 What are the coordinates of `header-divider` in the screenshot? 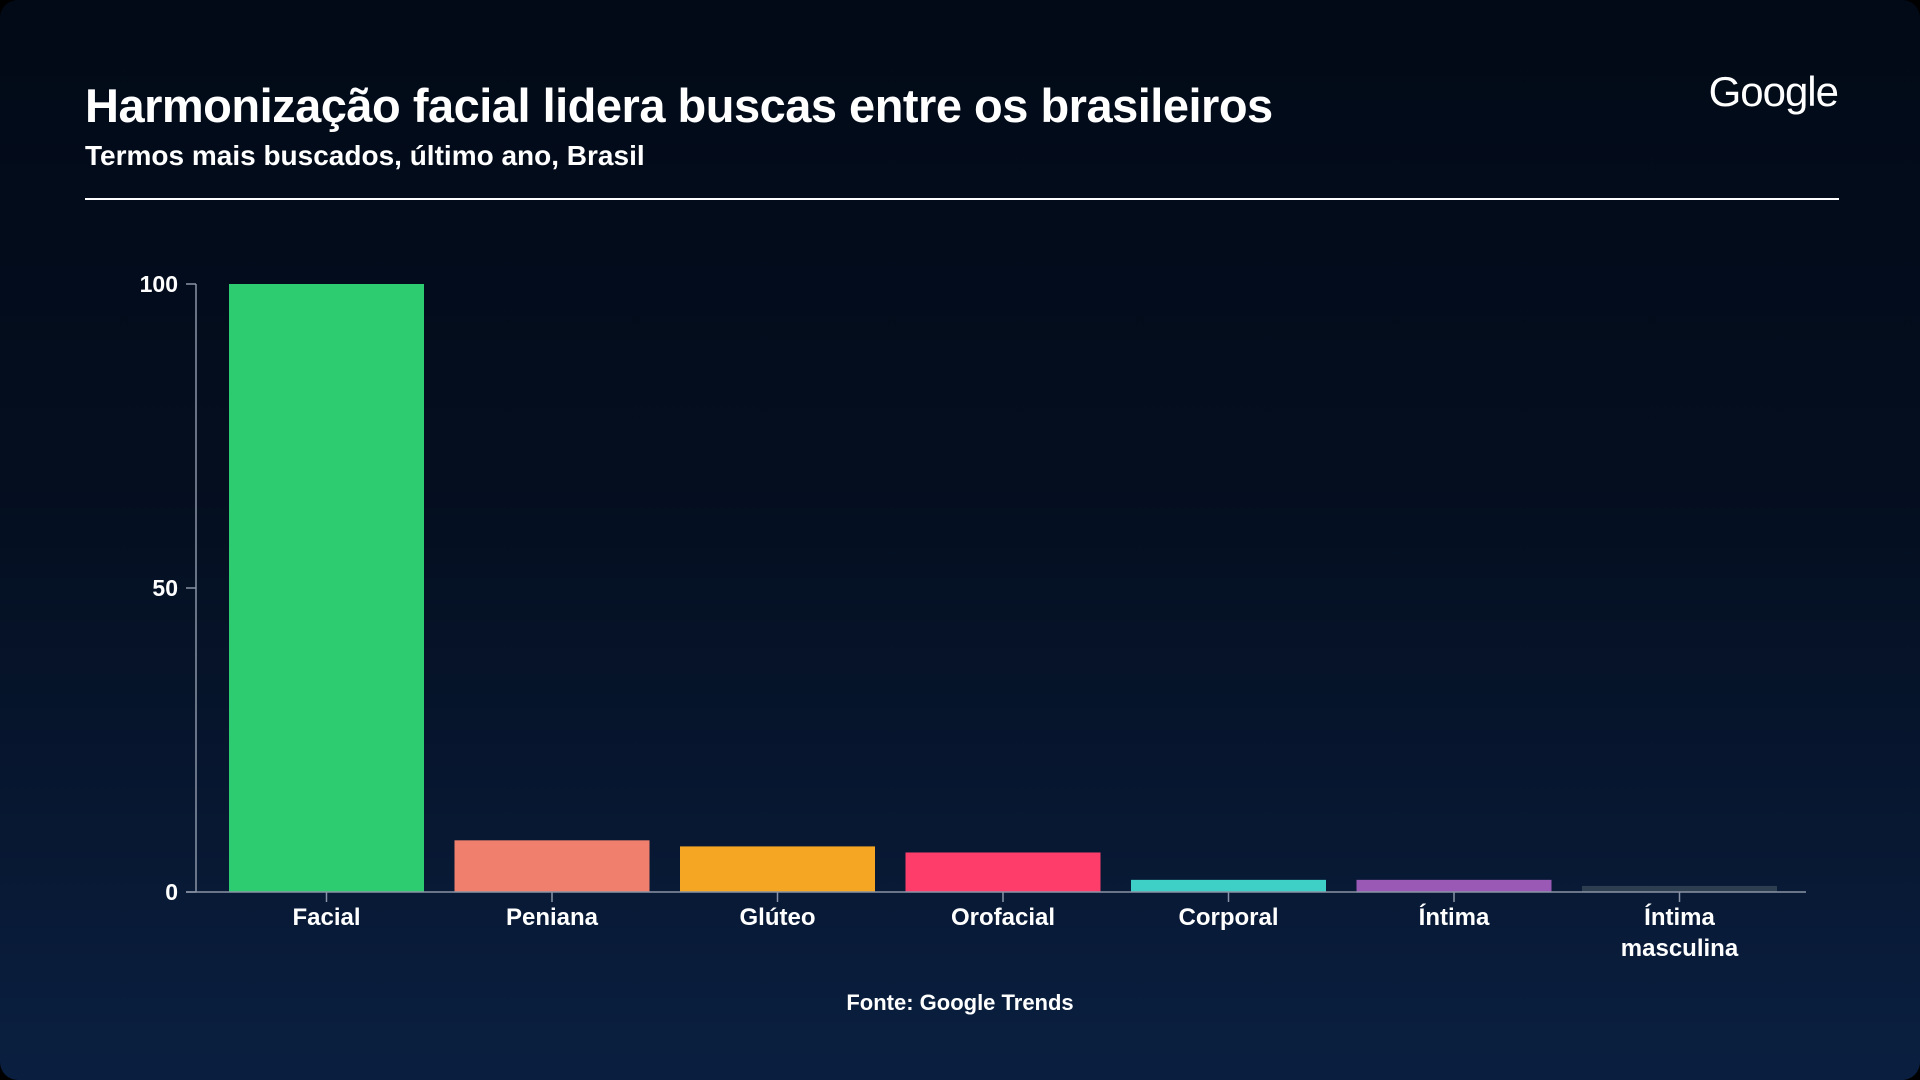 It's located at (962, 199).